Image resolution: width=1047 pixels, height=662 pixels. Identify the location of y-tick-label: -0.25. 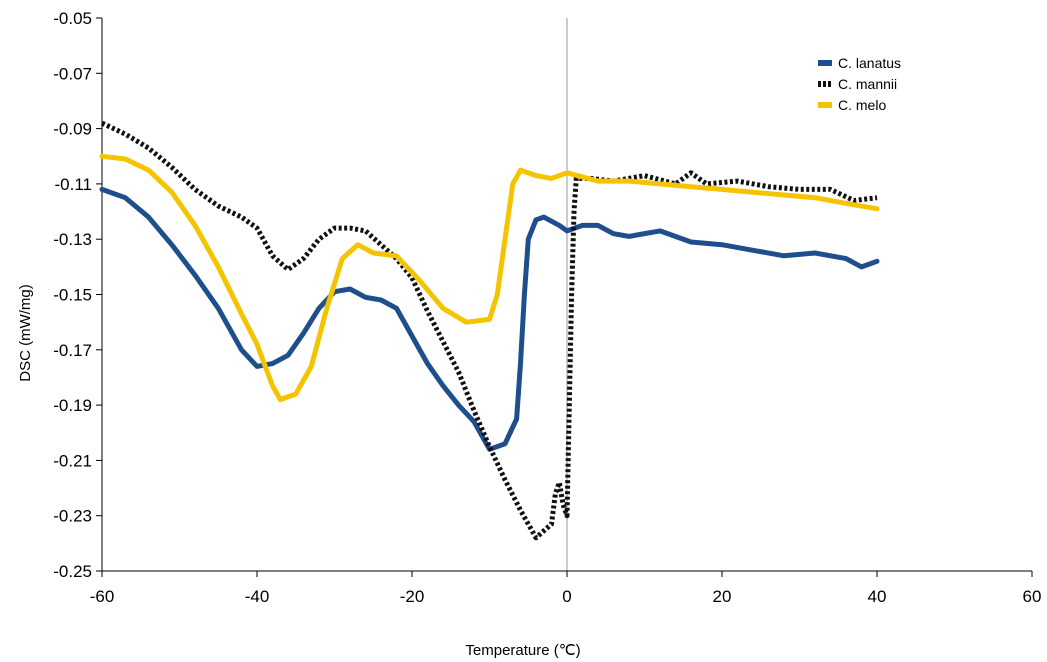
(72, 571).